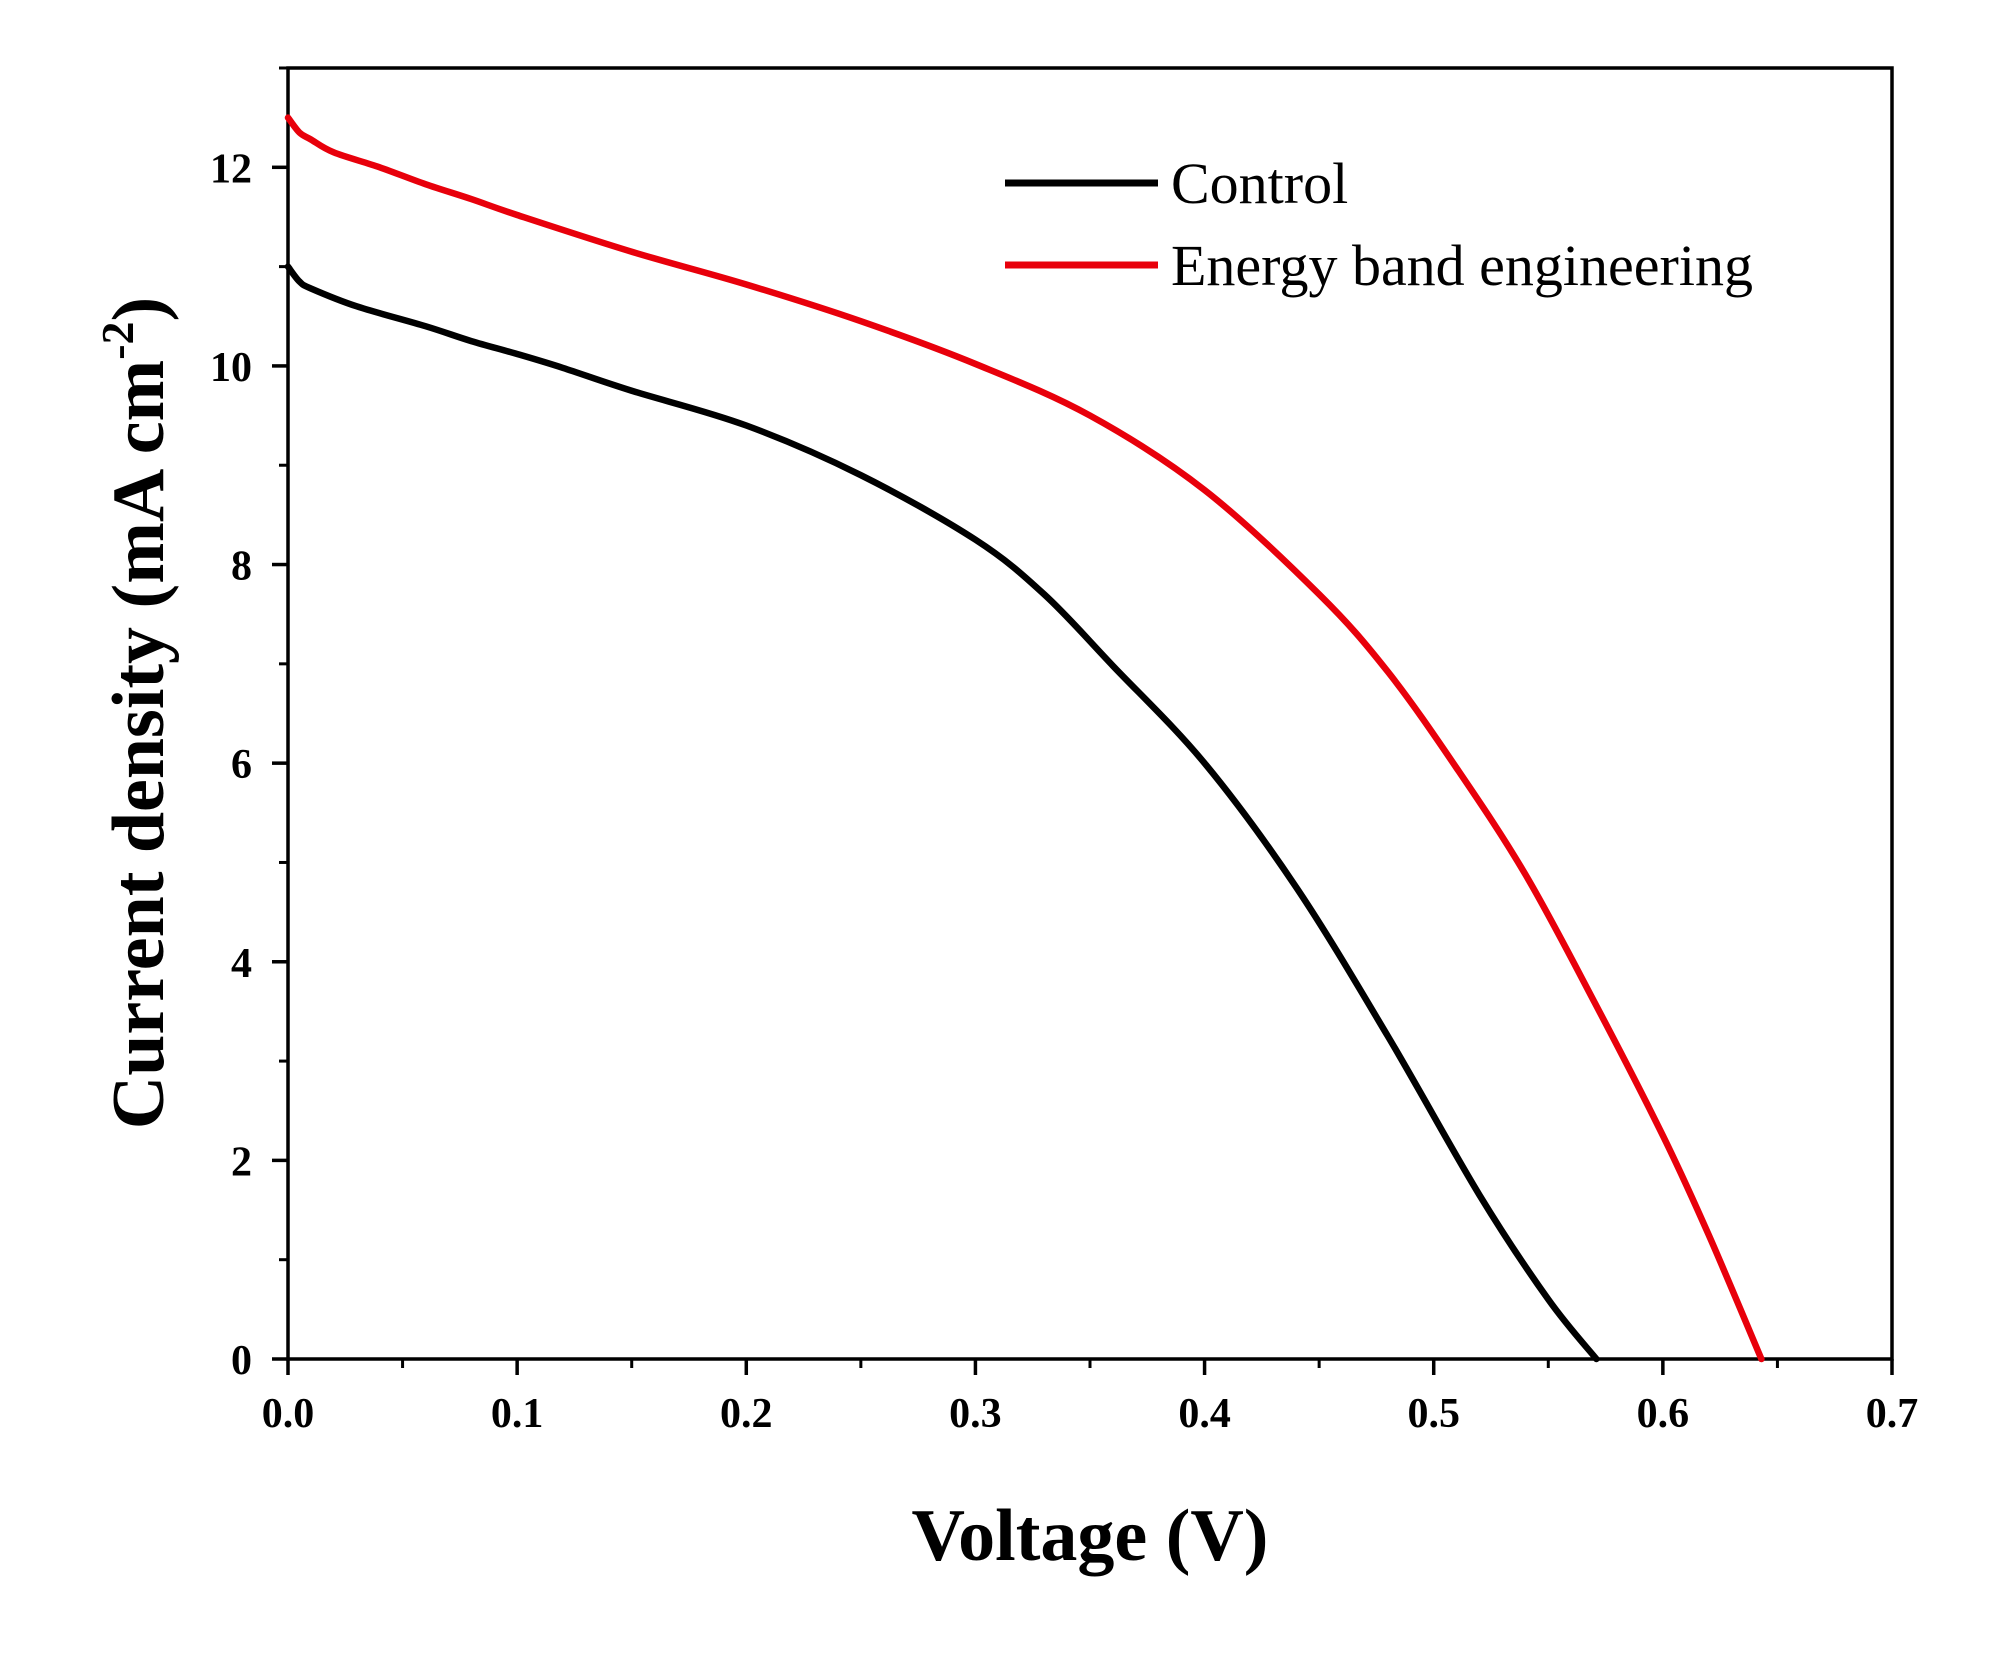  What do you see at coordinates (241, 567) in the screenshot?
I see `y-tick-label-4: 8` at bounding box center [241, 567].